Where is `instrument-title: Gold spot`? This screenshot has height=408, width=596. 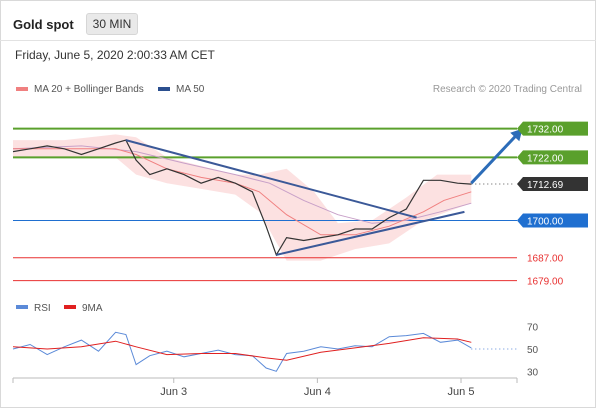
instrument-title: Gold spot is located at coordinates (43, 24).